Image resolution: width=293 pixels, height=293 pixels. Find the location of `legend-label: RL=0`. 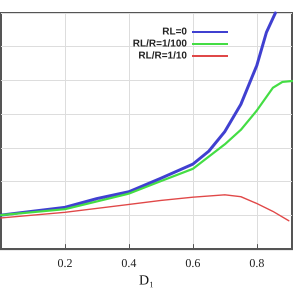

legend-label: RL=0 is located at coordinates (175, 32).